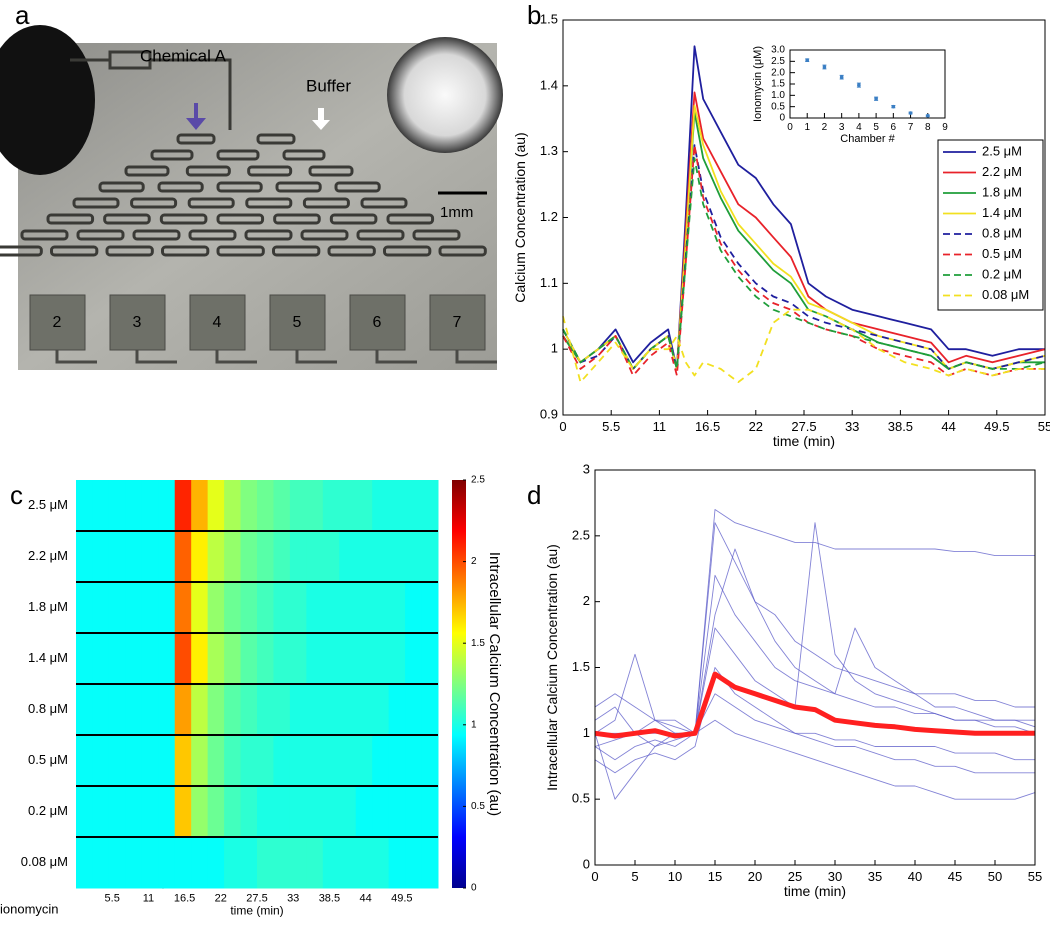  I want to click on chamber-number: 2, so click(57, 322).